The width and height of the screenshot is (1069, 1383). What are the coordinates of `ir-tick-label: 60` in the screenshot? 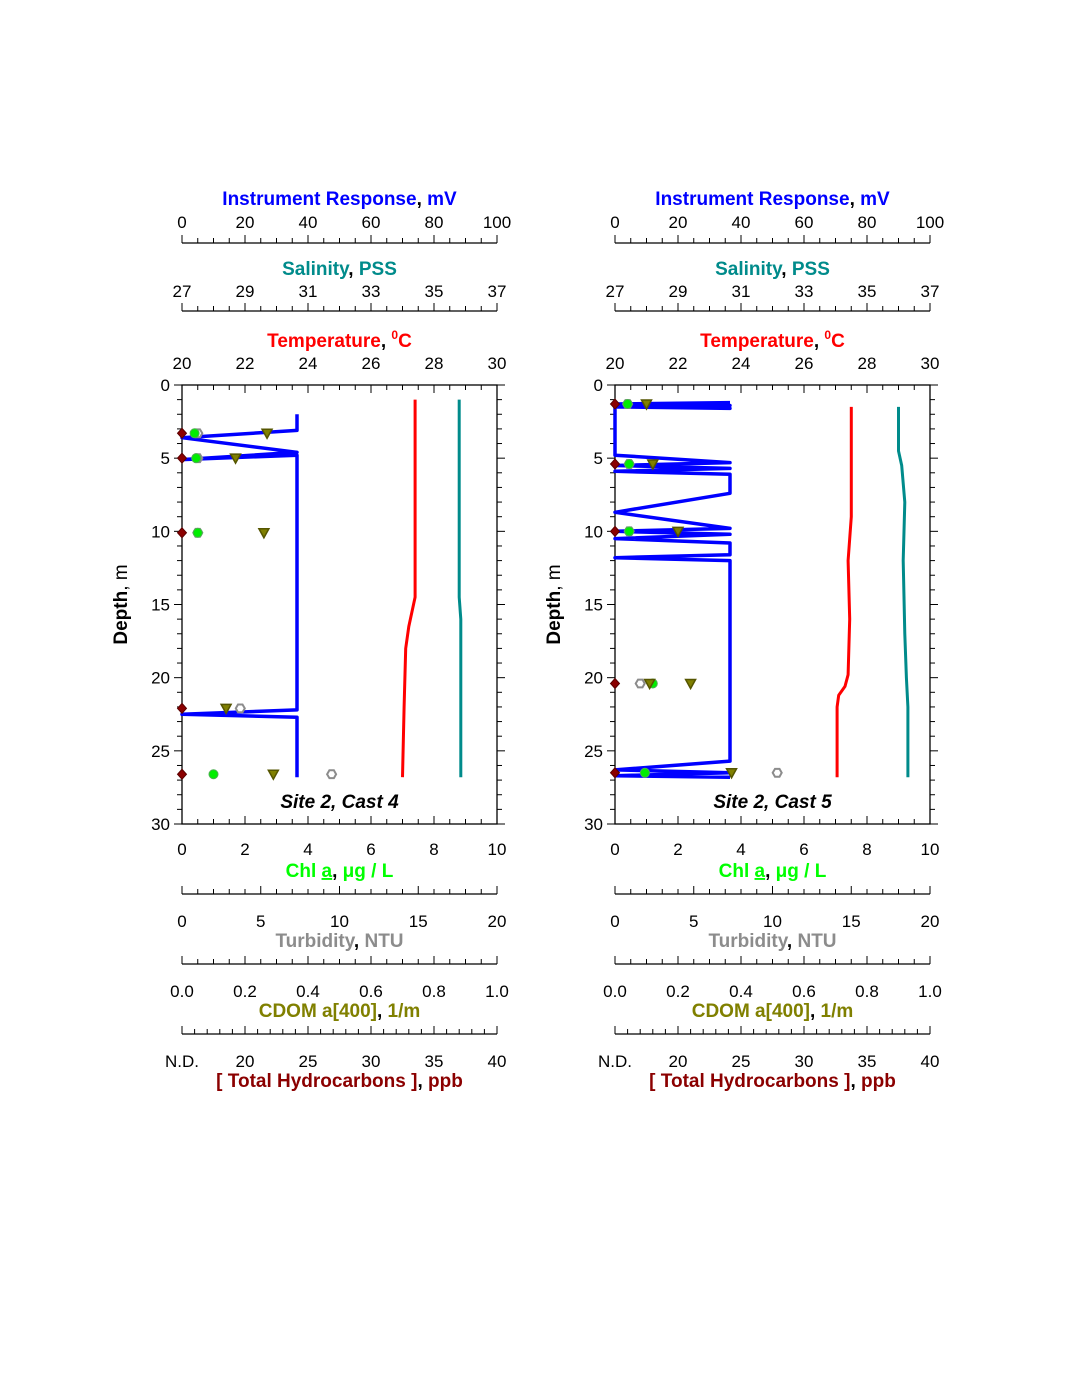 It's located at (804, 222).